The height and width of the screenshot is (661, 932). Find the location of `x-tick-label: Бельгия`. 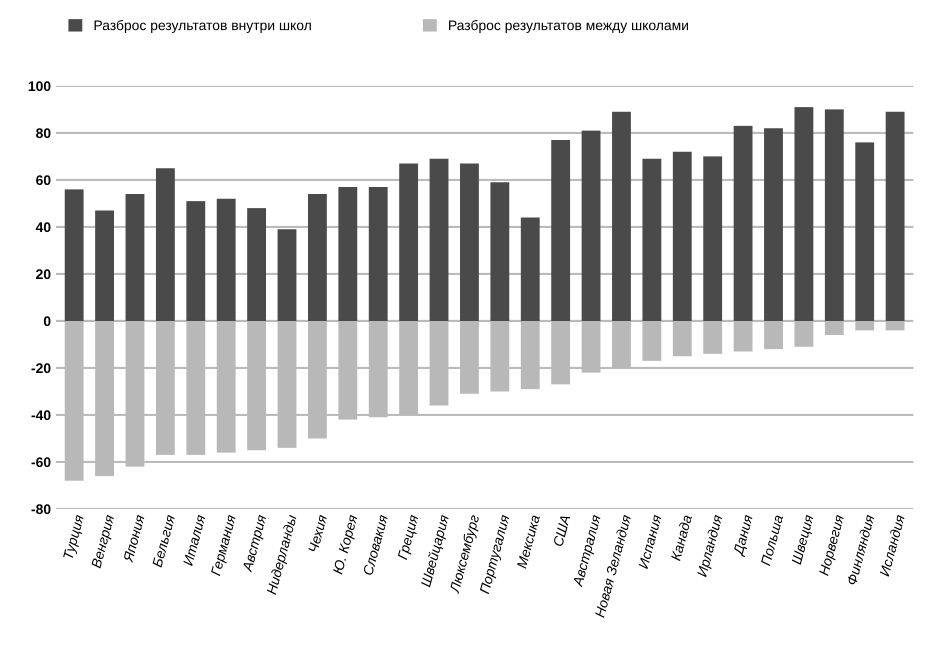

x-tick-label: Бельгия is located at coordinates (164, 541).